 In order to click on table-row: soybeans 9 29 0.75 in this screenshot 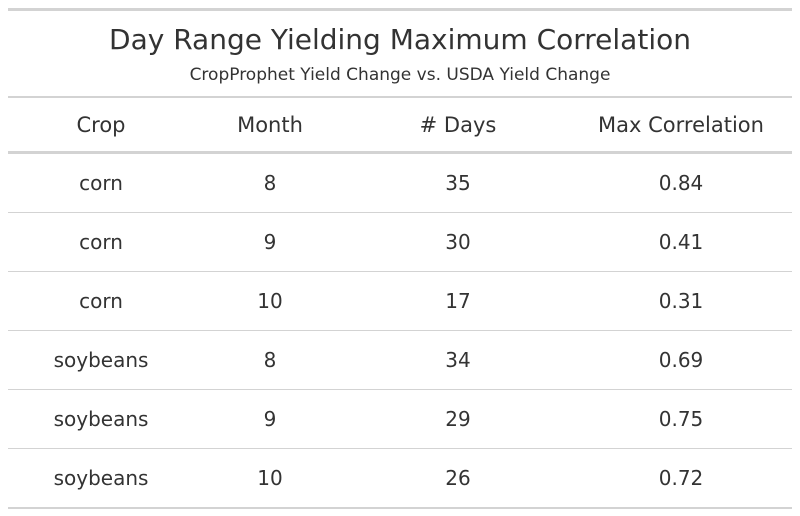, I will do `click(400, 419)`.